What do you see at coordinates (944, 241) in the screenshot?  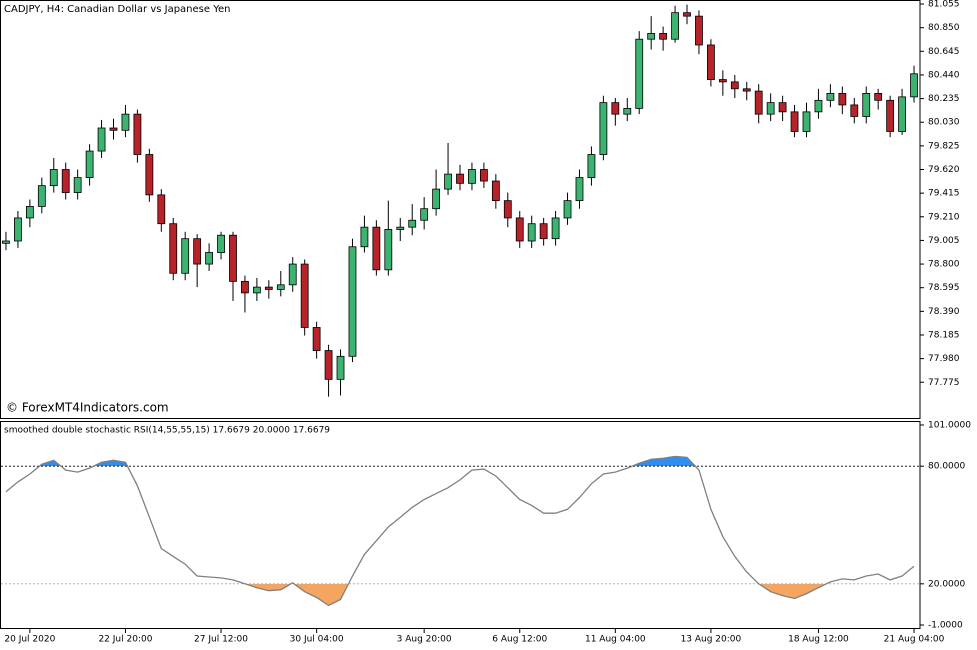 I see `y-tick-label: 79.005` at bounding box center [944, 241].